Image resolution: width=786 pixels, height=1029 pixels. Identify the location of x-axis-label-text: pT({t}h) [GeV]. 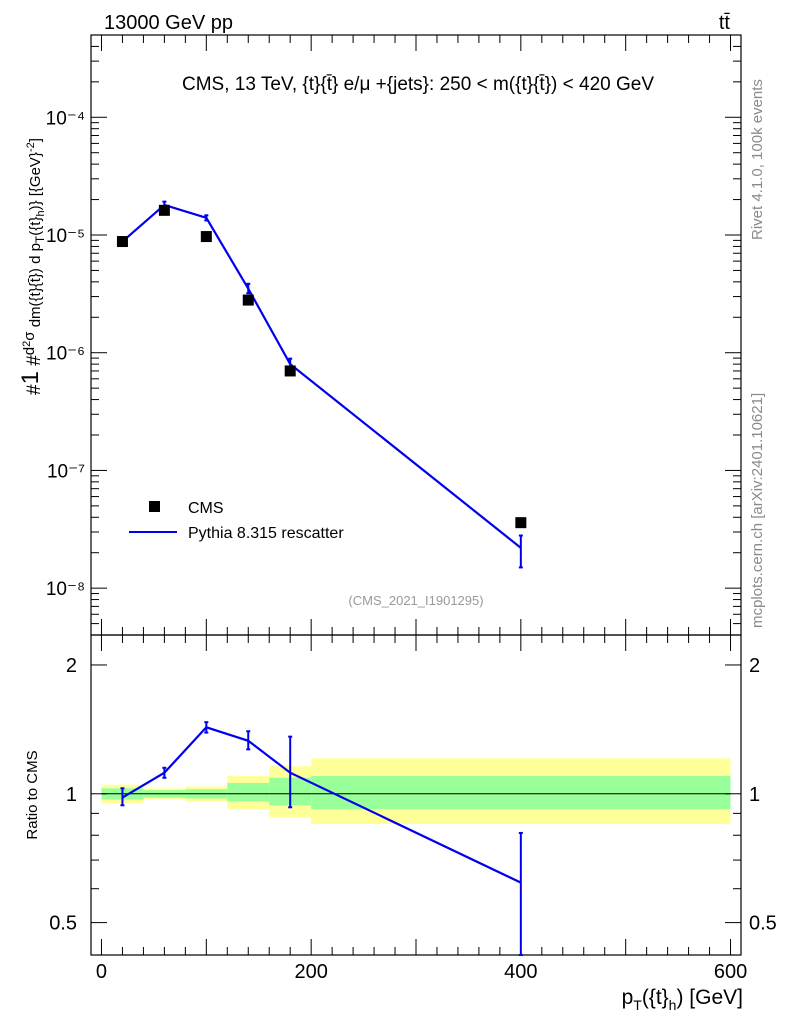
(682, 999).